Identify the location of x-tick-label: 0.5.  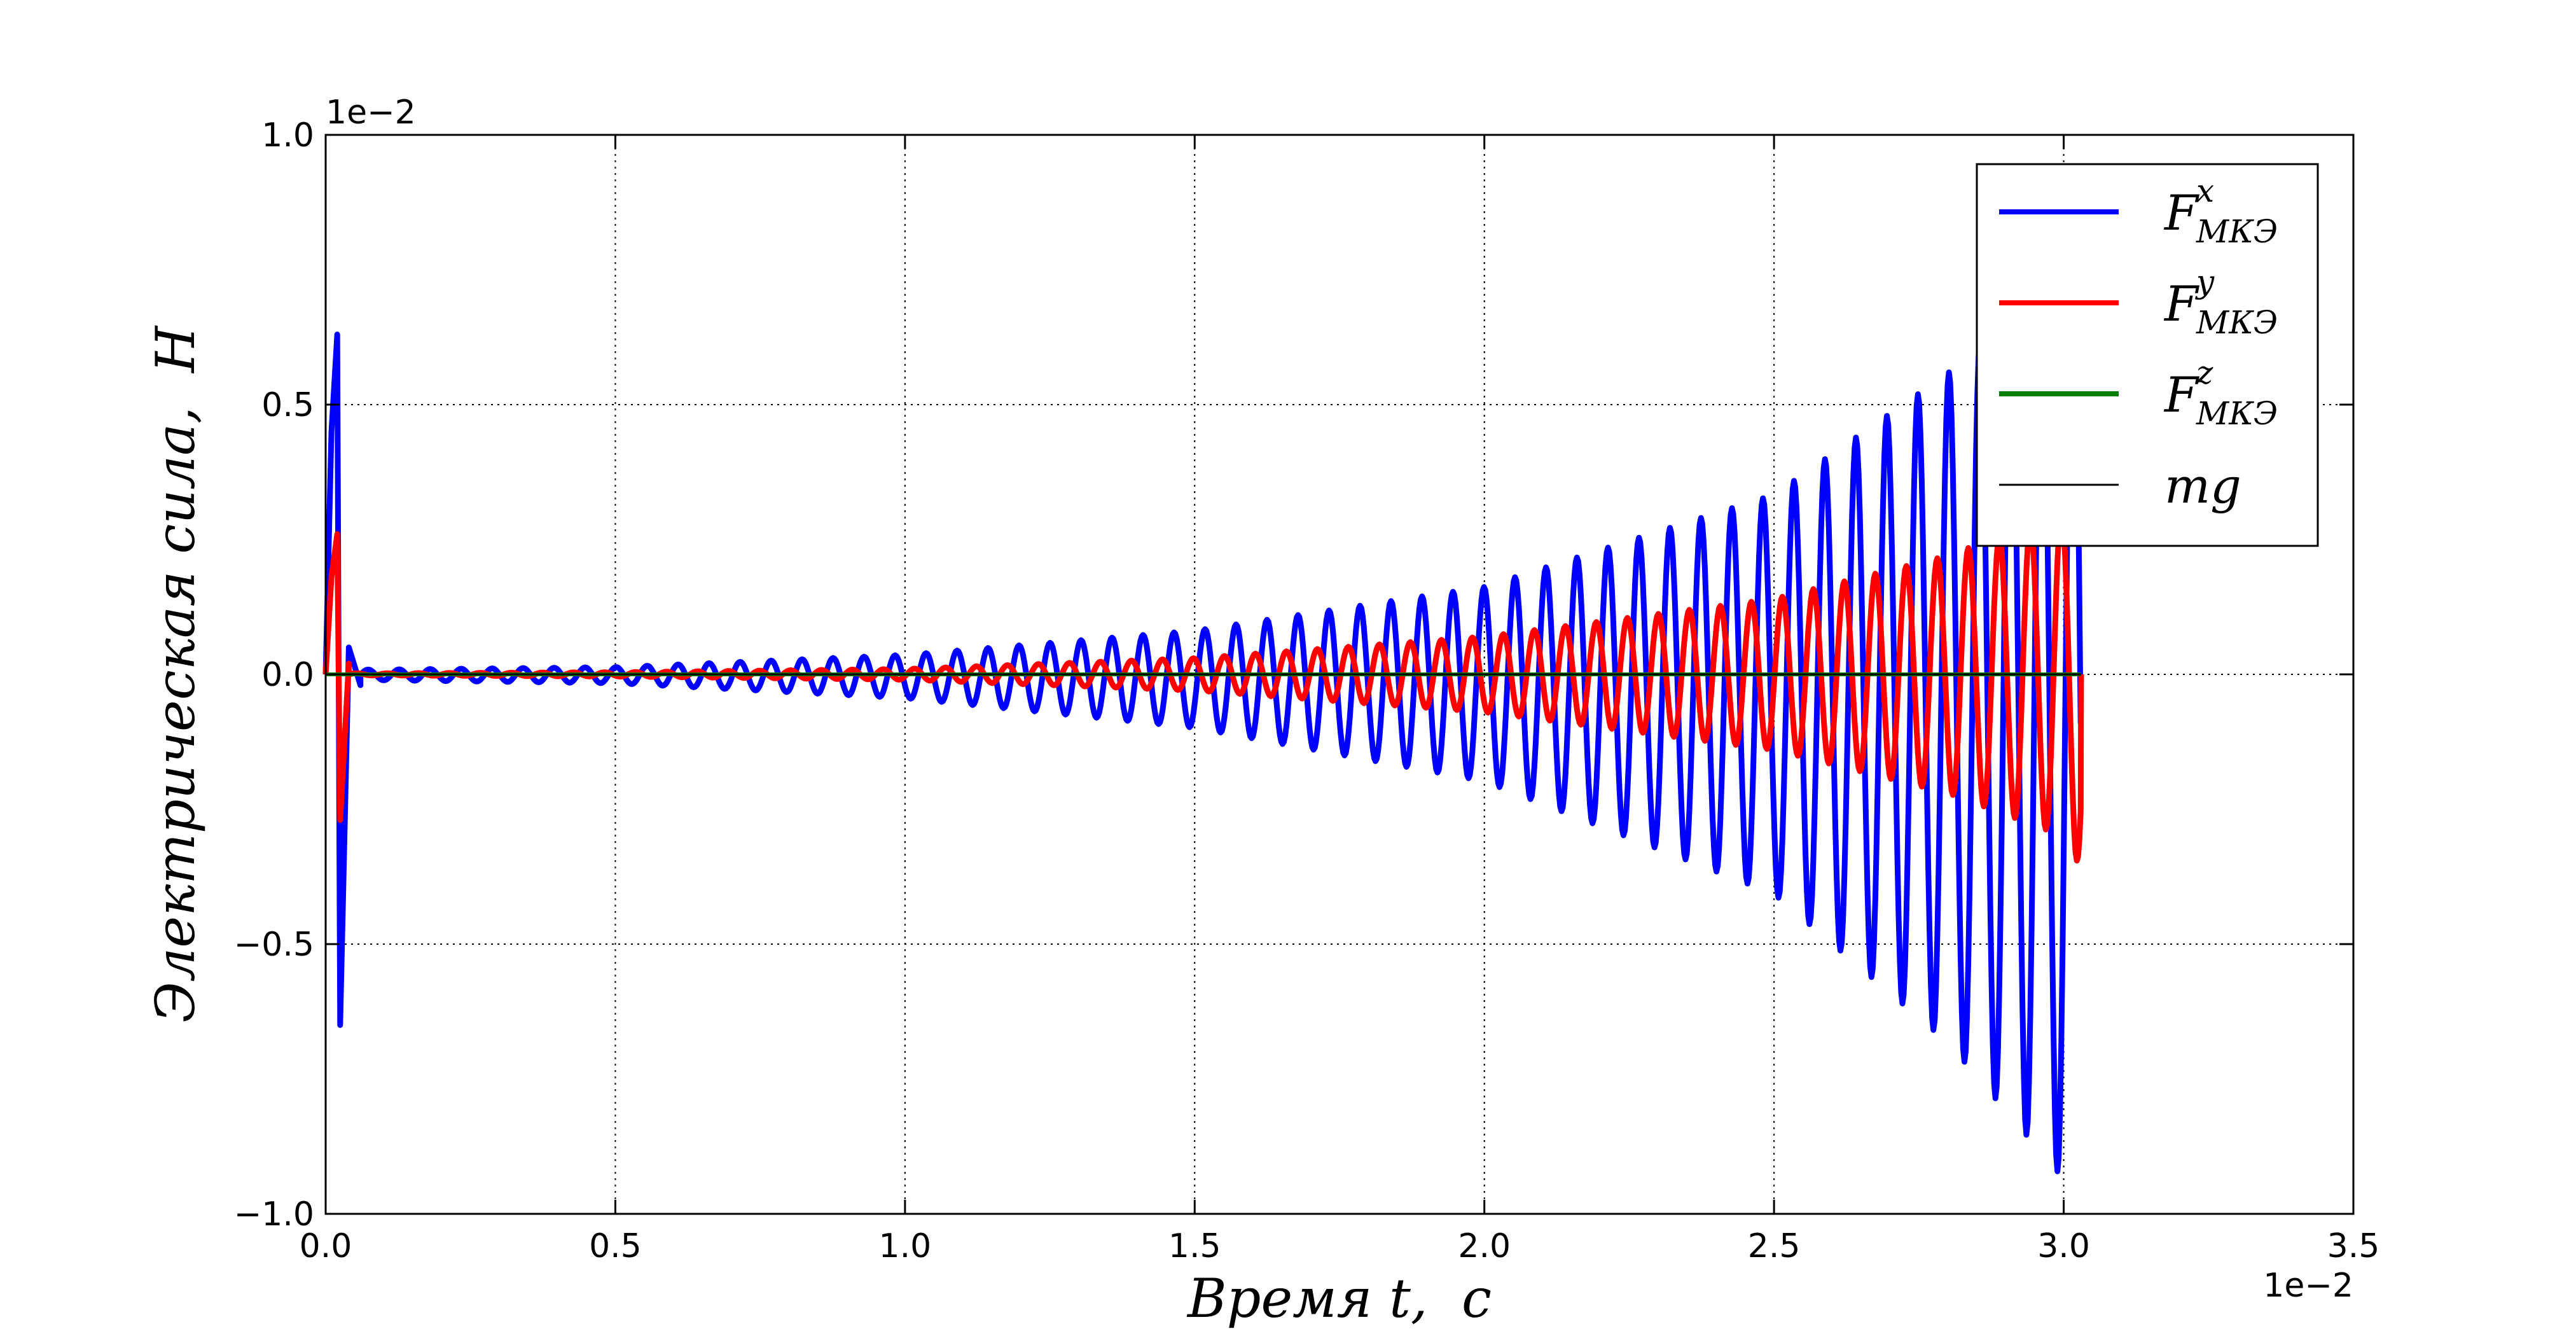
(615, 1246).